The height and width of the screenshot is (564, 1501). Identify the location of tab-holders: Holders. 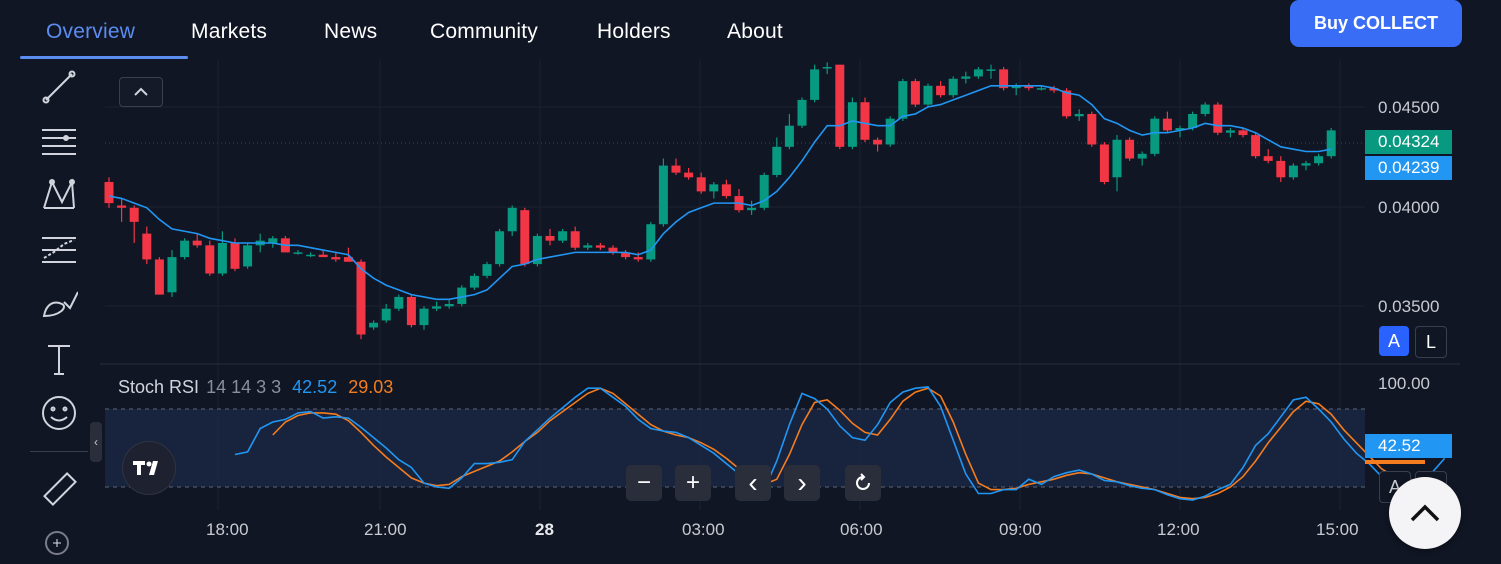
(634, 31).